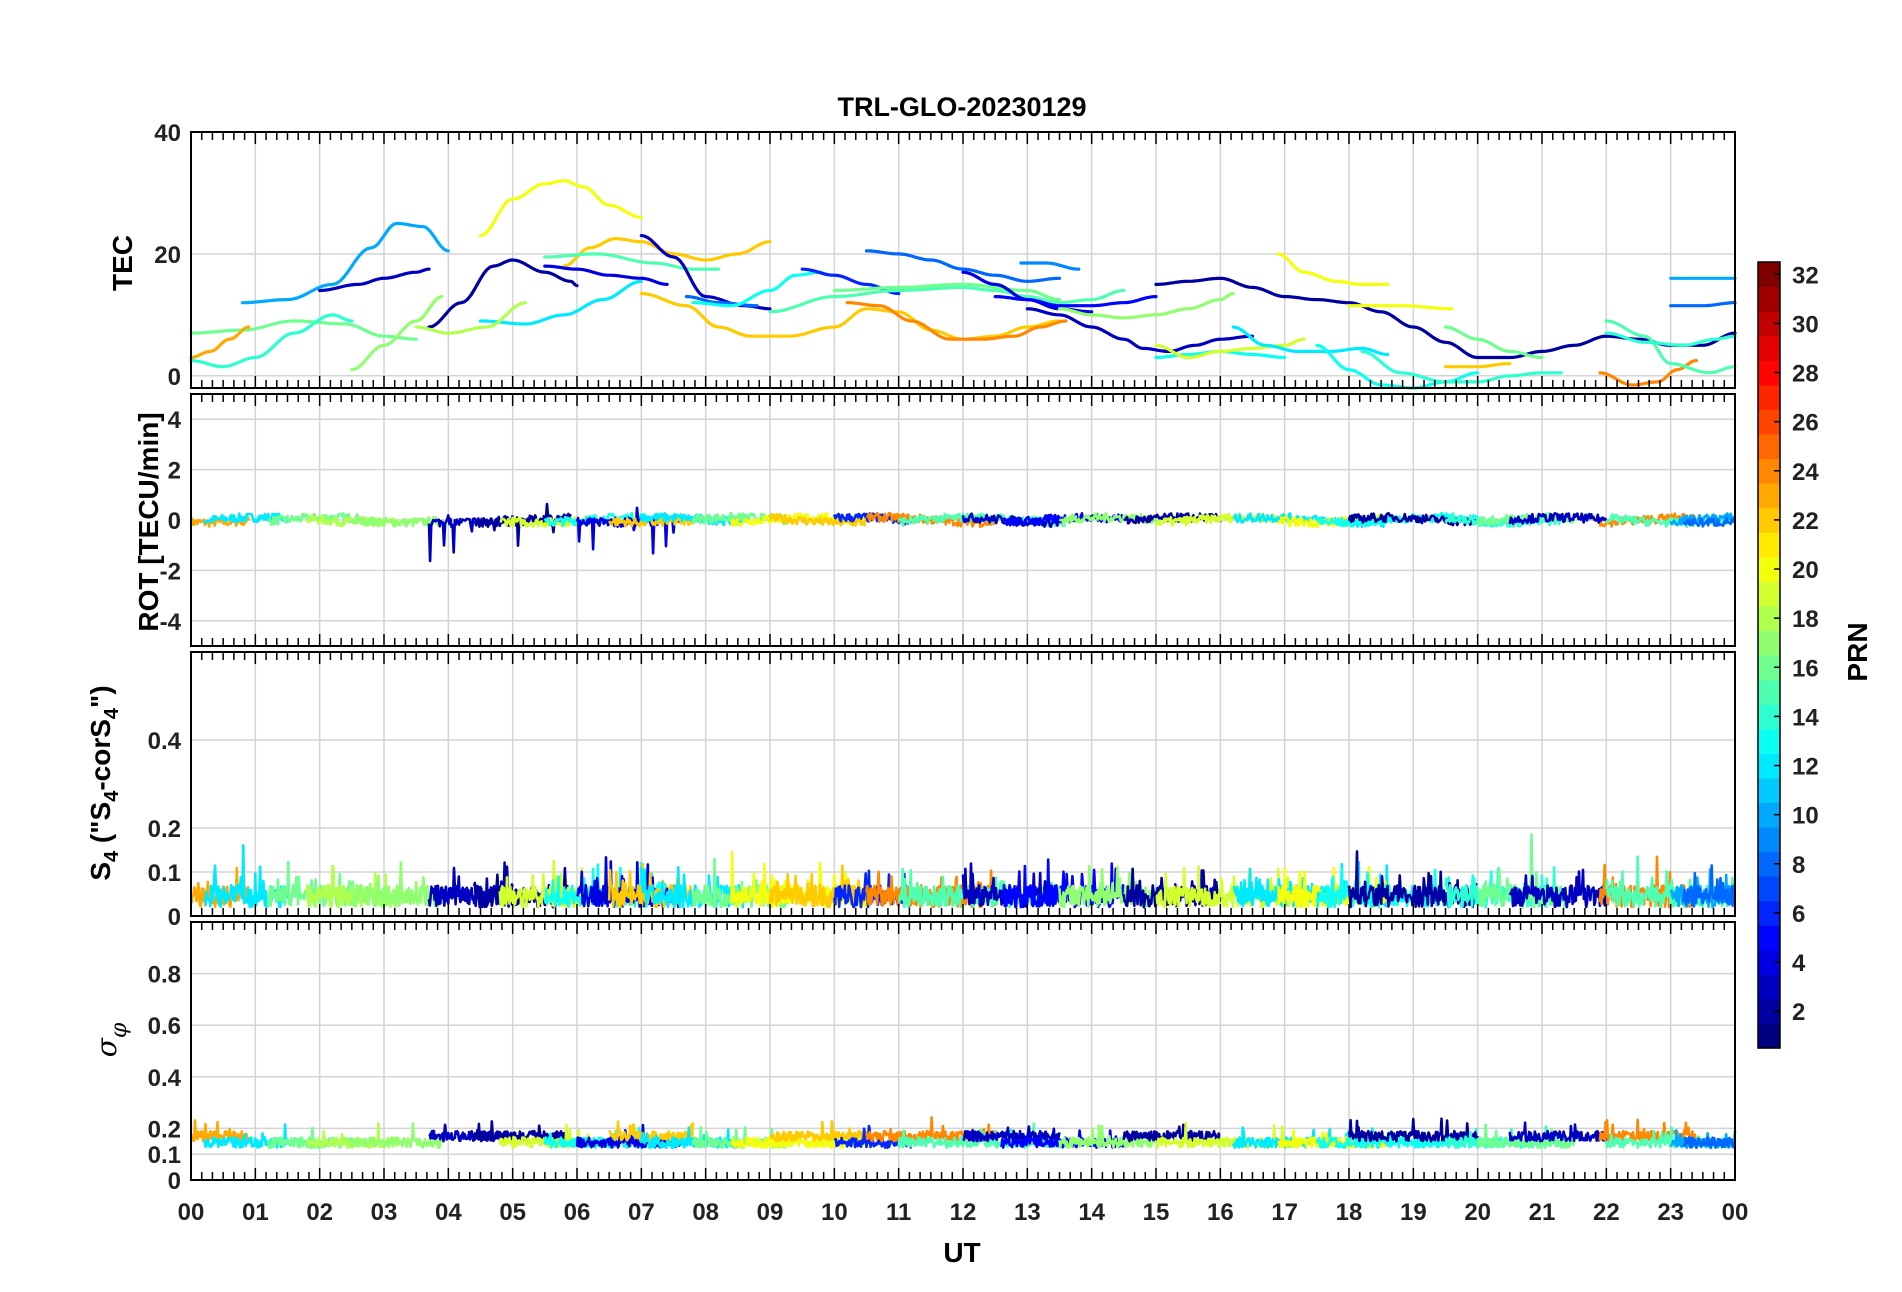 The height and width of the screenshot is (1292, 1902). What do you see at coordinates (961, 107) in the screenshot?
I see `figure-title: TRL-GLO-20230129` at bounding box center [961, 107].